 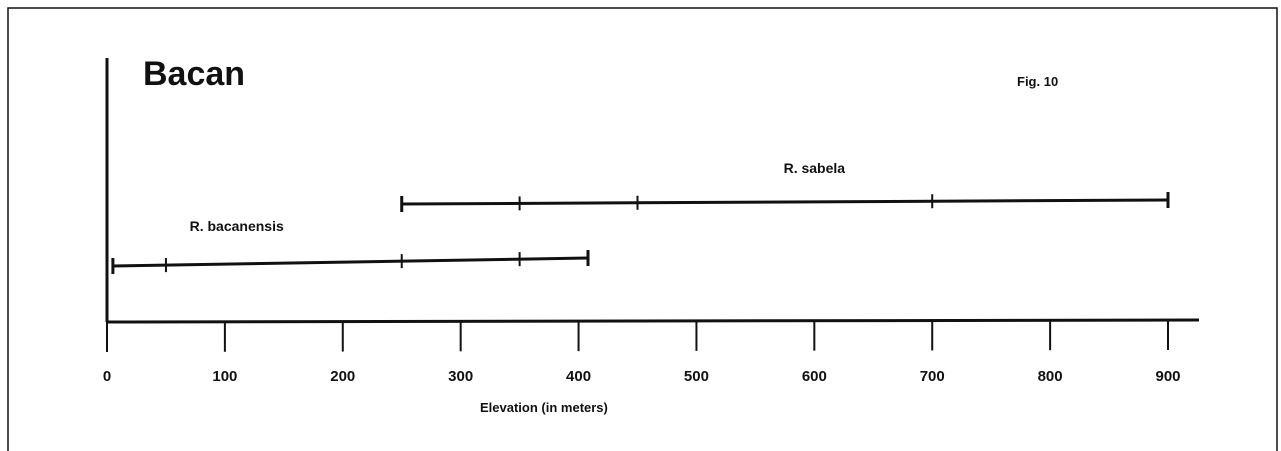 What do you see at coordinates (237, 226) in the screenshot?
I see `series-label: R. bacanensis` at bounding box center [237, 226].